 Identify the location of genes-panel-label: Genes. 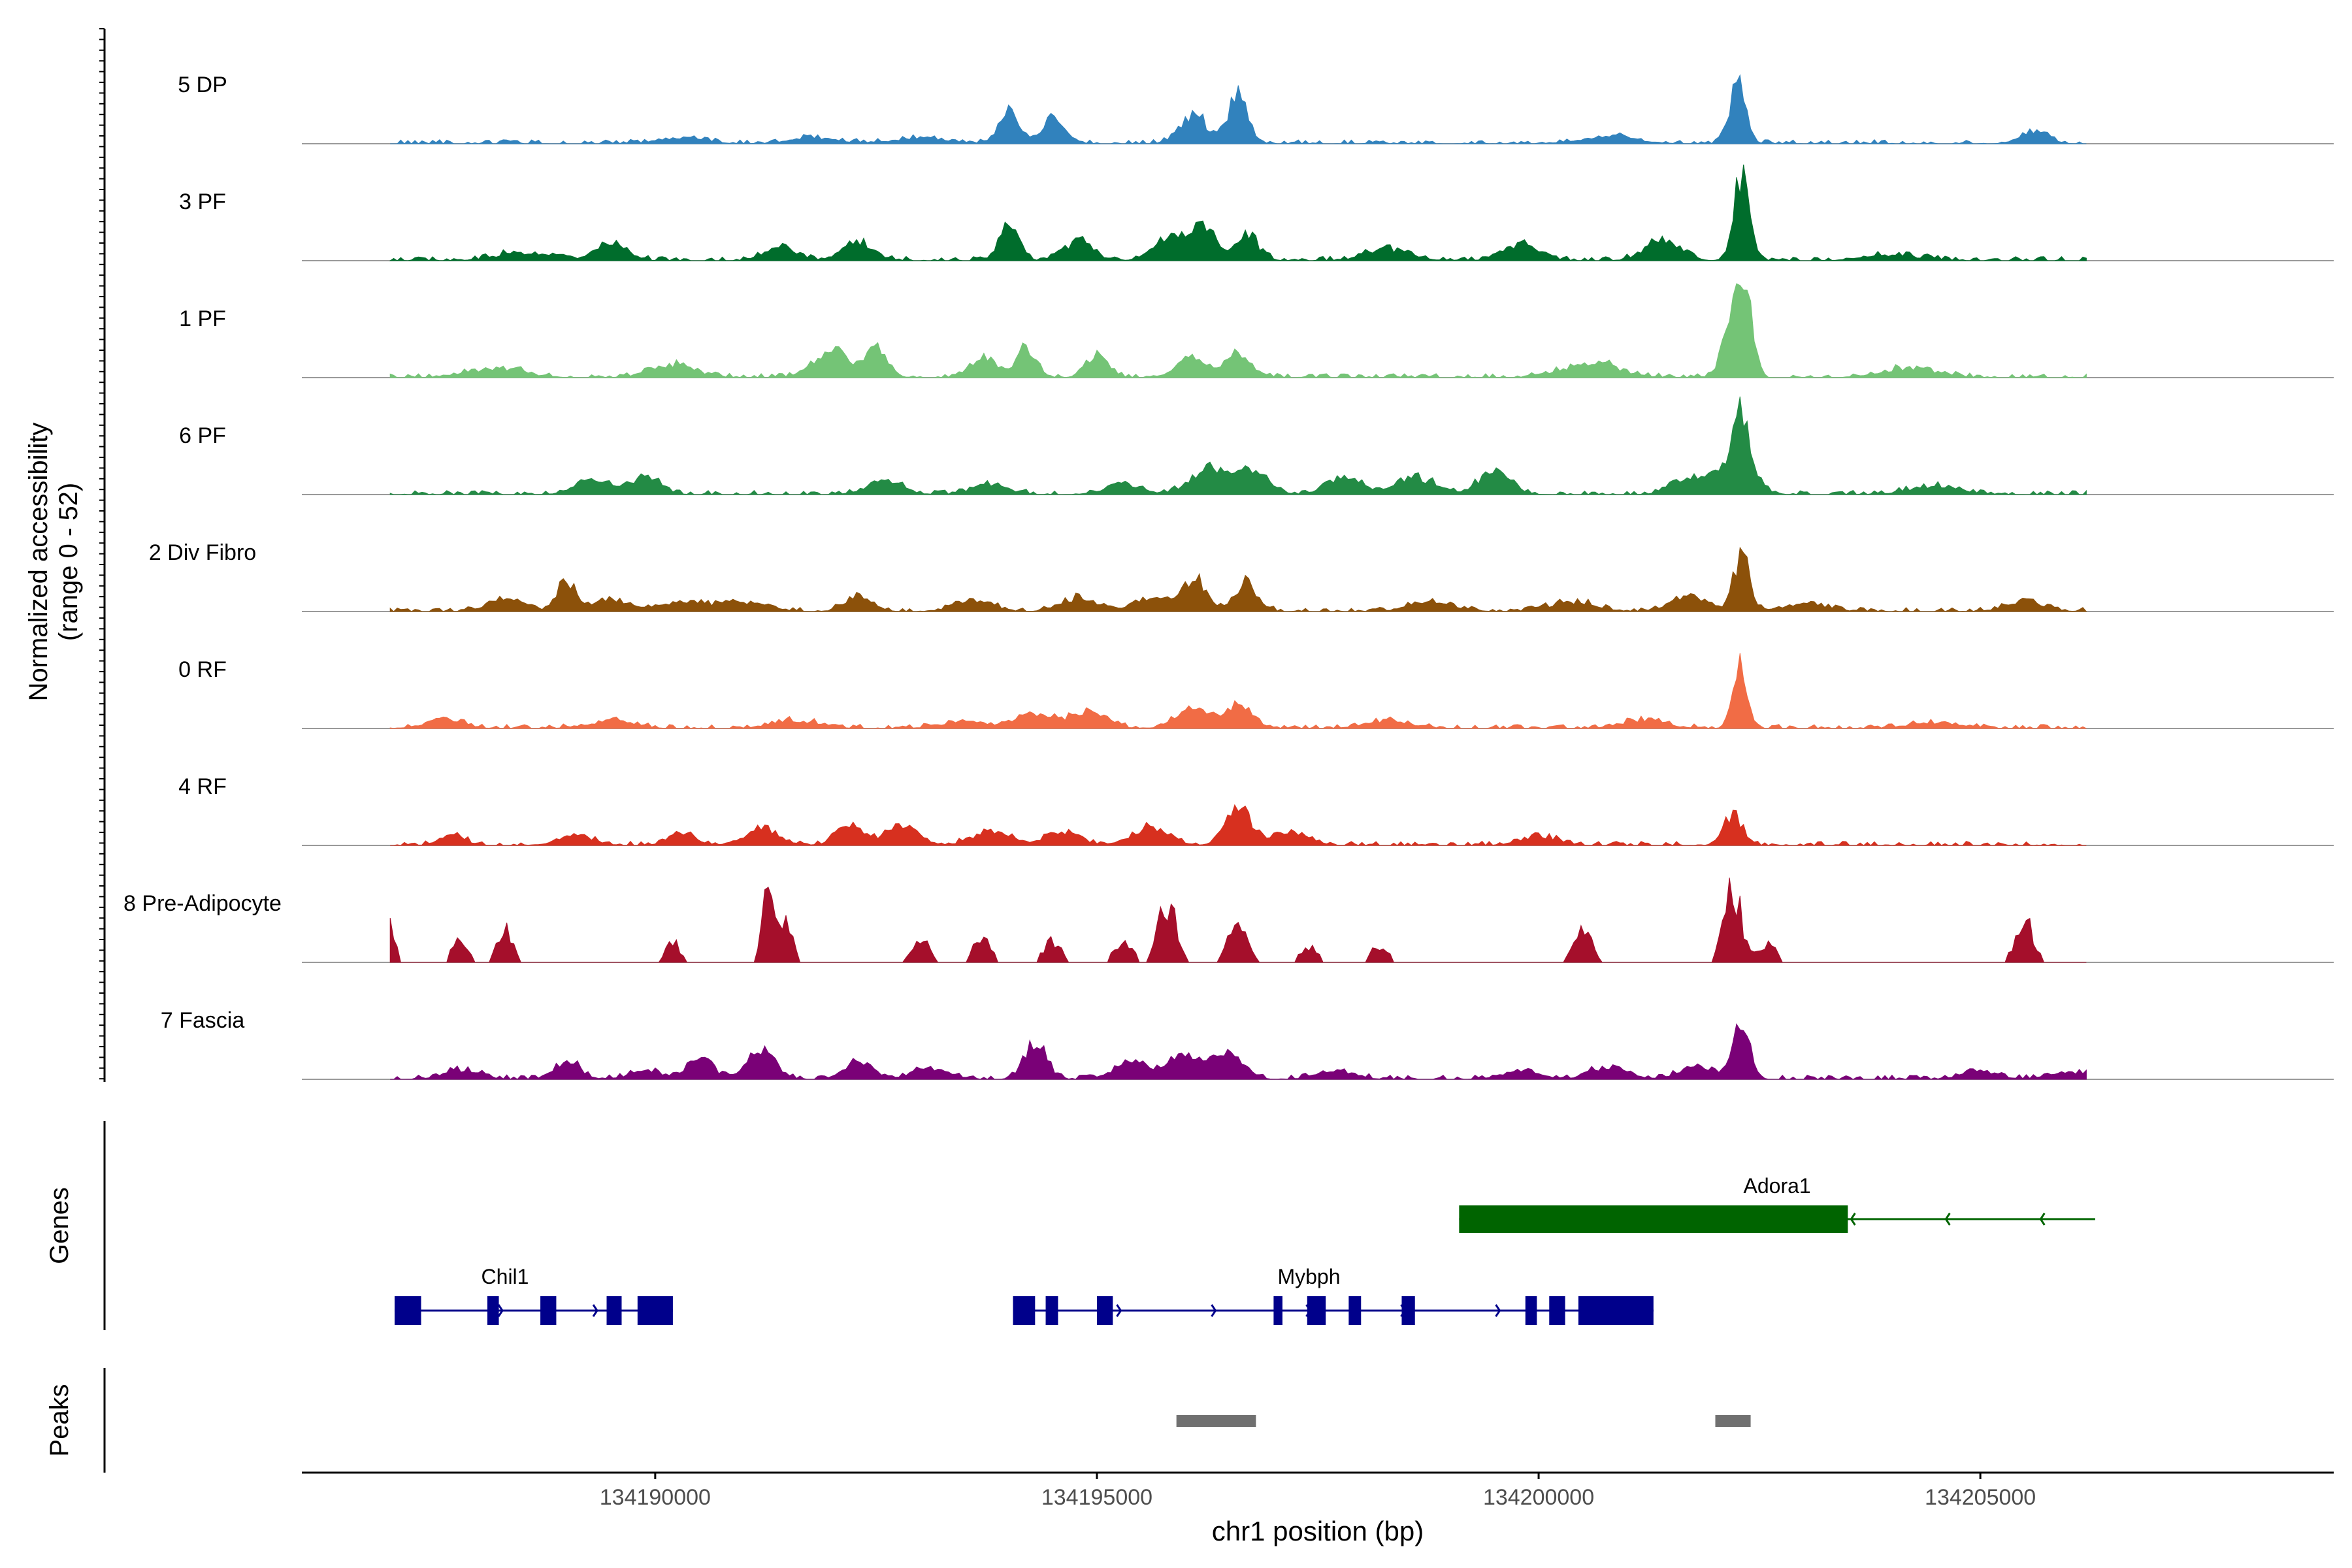
(59, 1225).